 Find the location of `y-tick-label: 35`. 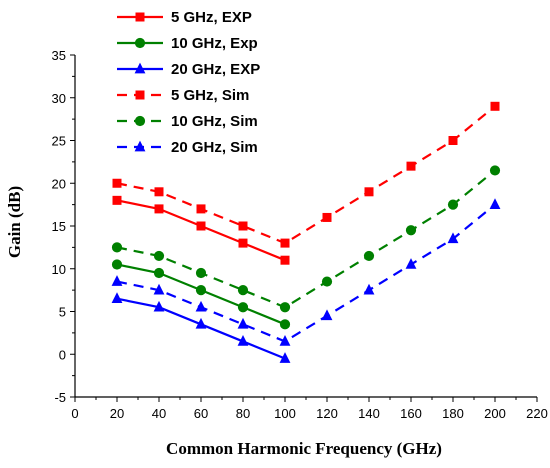

y-tick-label: 35 is located at coordinates (59, 55).